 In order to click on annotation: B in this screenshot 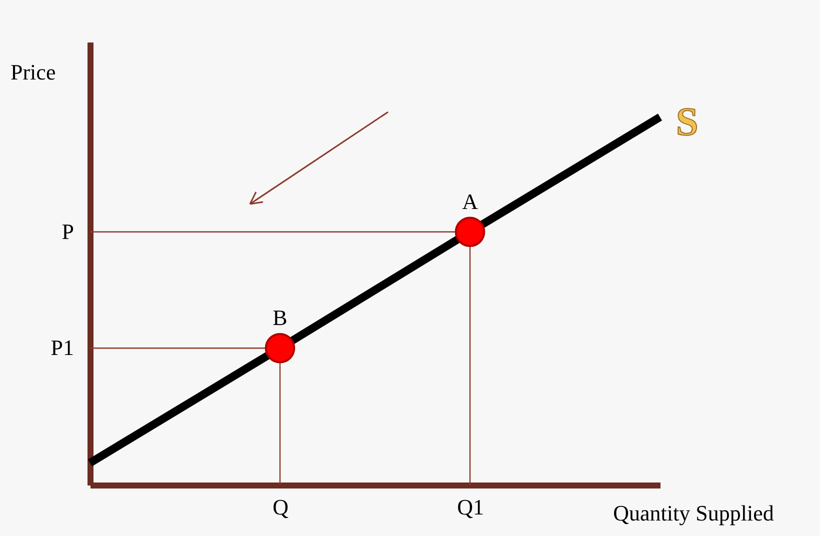, I will do `click(280, 317)`.